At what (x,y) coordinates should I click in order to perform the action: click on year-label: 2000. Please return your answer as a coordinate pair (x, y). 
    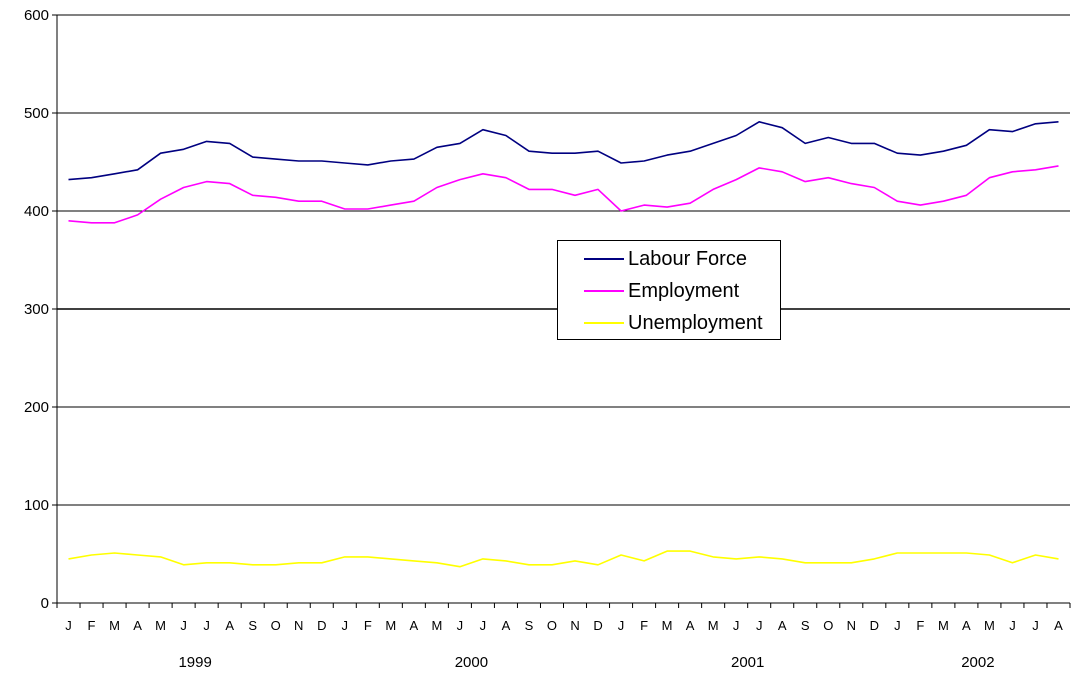
    Looking at the image, I should click on (471, 662).